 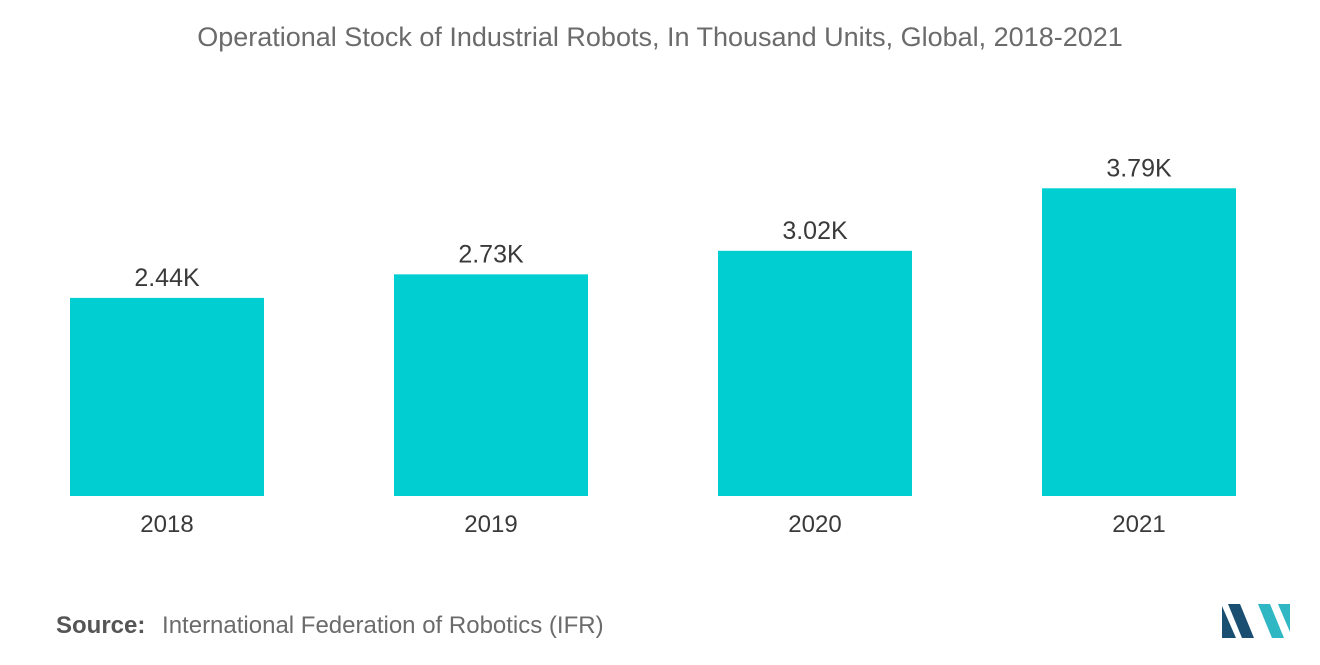 What do you see at coordinates (1256, 621) in the screenshot?
I see `logo-icon` at bounding box center [1256, 621].